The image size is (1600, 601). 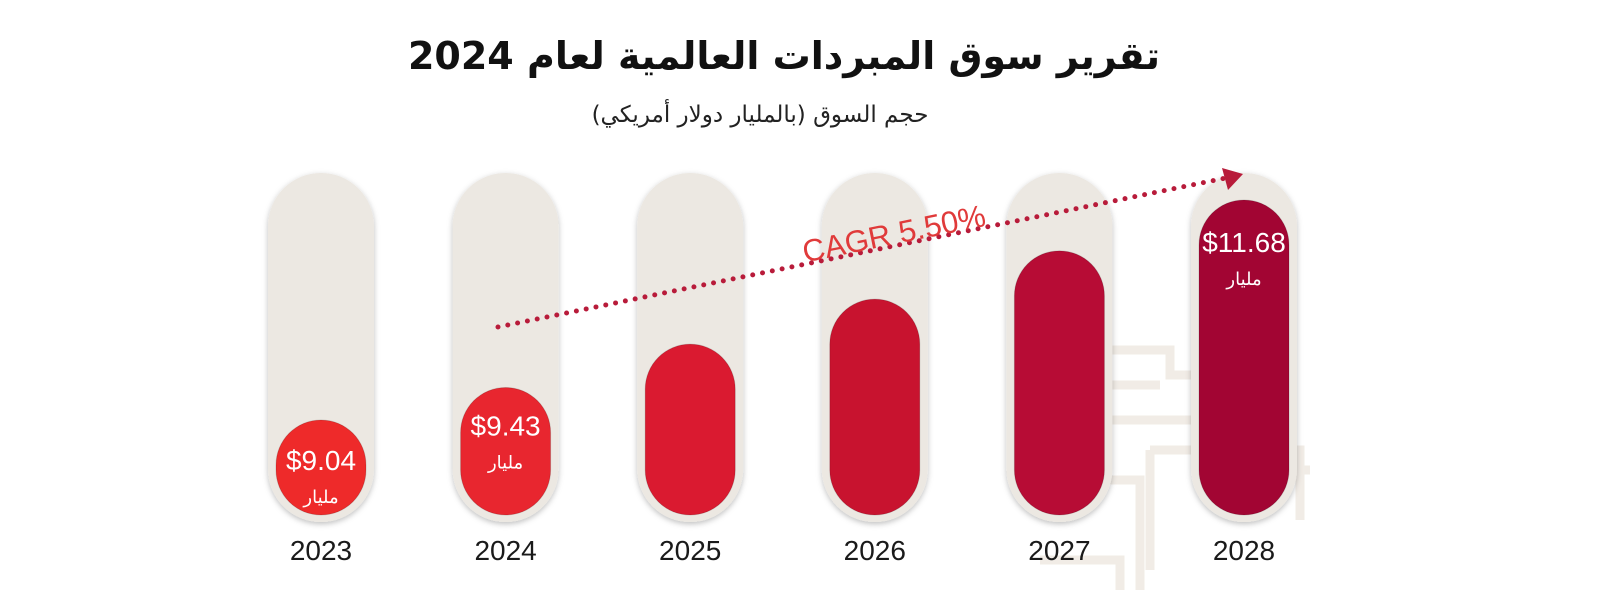 I want to click on x-tick-label: 2027, so click(x=1059, y=550).